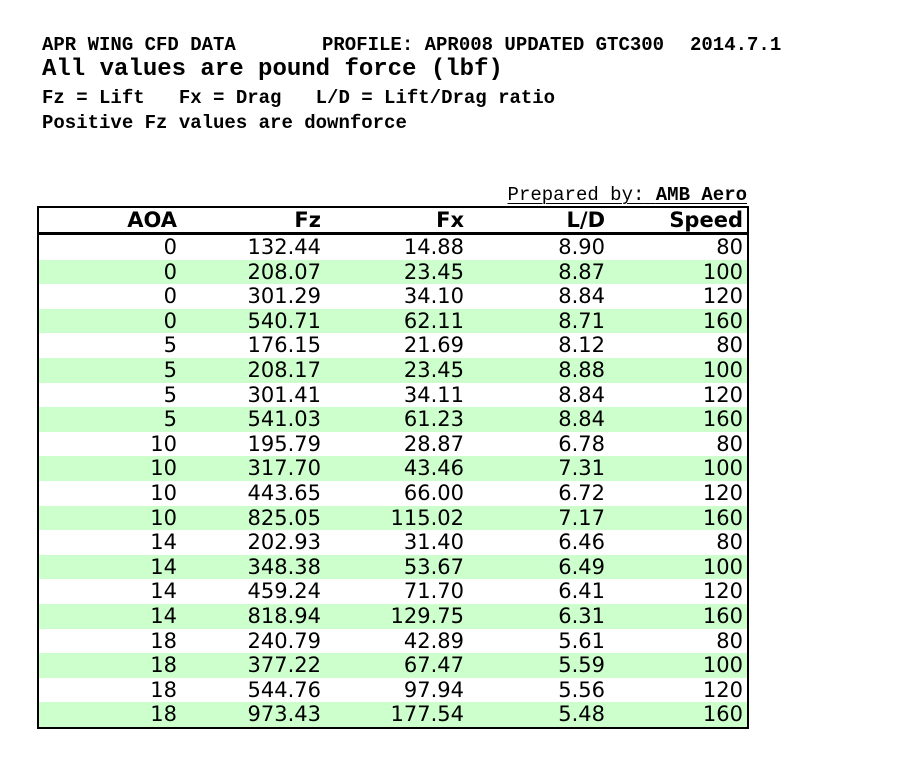 The height and width of the screenshot is (766, 910). Describe the element at coordinates (284, 714) in the screenshot. I see `table-cell: 973.43` at that location.